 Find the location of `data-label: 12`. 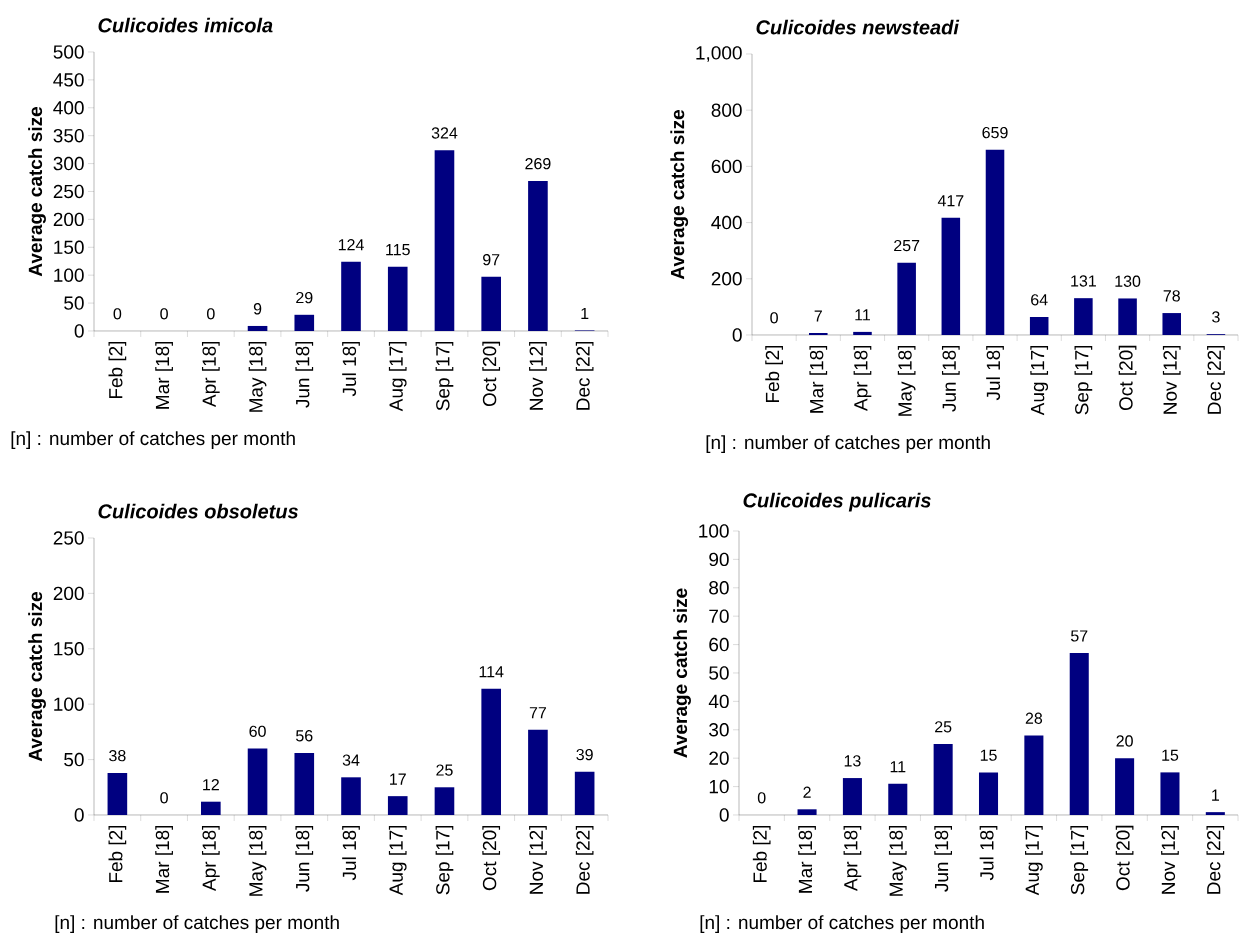

data-label: 12 is located at coordinates (211, 785).